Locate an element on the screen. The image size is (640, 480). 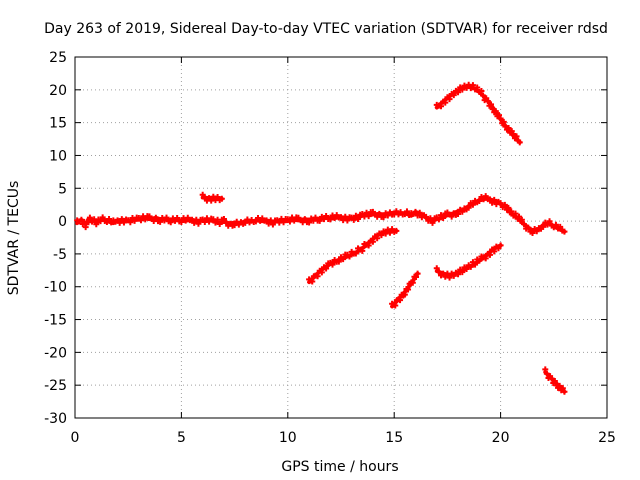
x-tick-label: 15 is located at coordinates (394, 438).